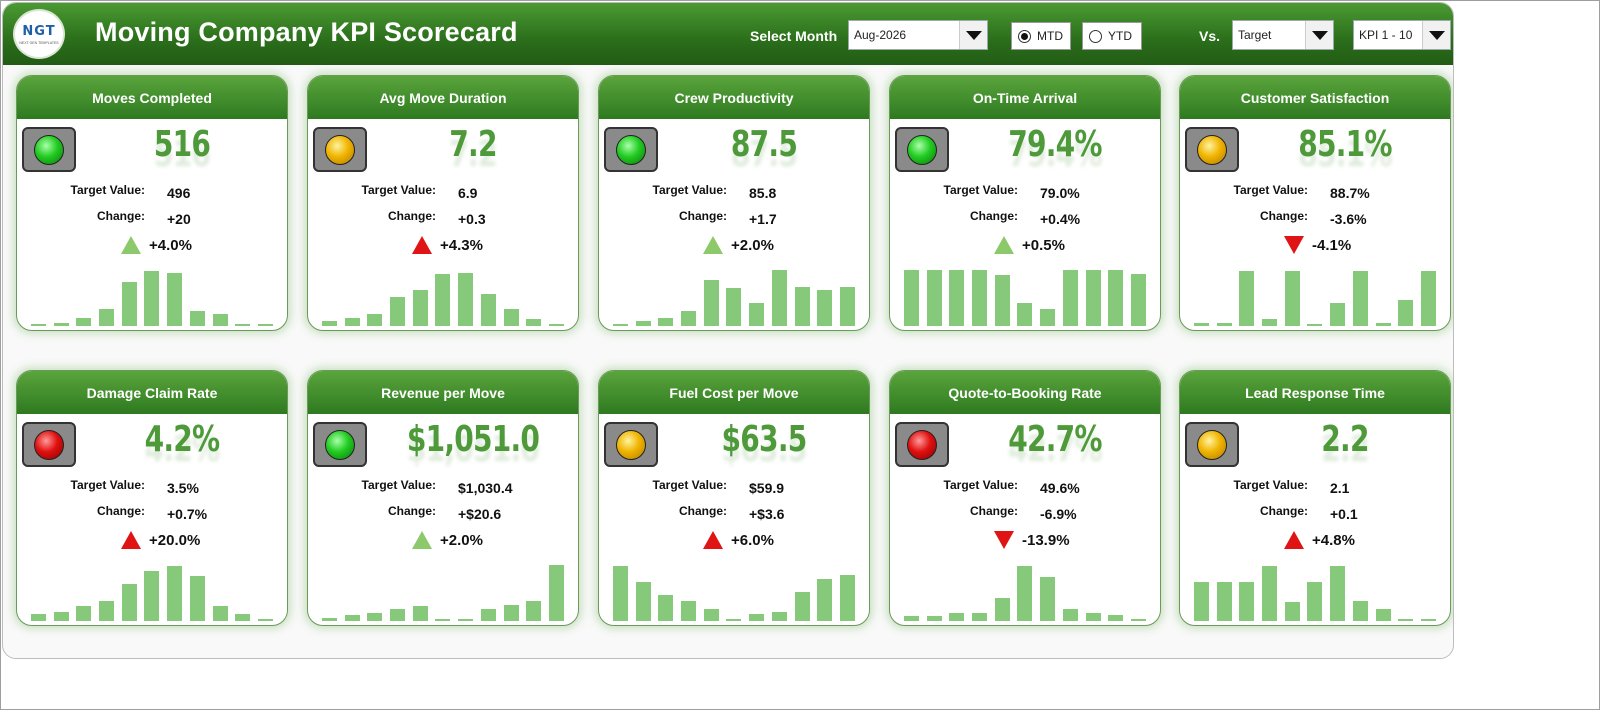 This screenshot has height=710, width=1600. What do you see at coordinates (767, 488) in the screenshot?
I see `target-value: $59.9` at bounding box center [767, 488].